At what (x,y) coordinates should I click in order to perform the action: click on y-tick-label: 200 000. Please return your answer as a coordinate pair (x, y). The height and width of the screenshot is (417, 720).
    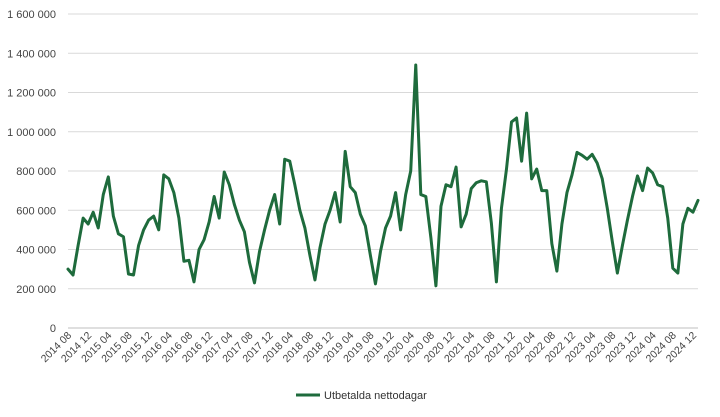
    Looking at the image, I should click on (36, 290).